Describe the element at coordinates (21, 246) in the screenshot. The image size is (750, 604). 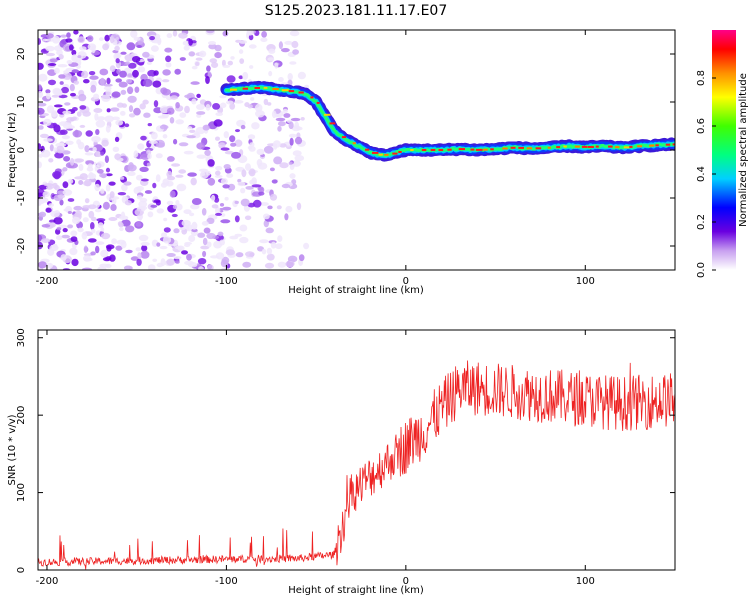
I see `spectrogram-y-tick-label: -20` at that location.